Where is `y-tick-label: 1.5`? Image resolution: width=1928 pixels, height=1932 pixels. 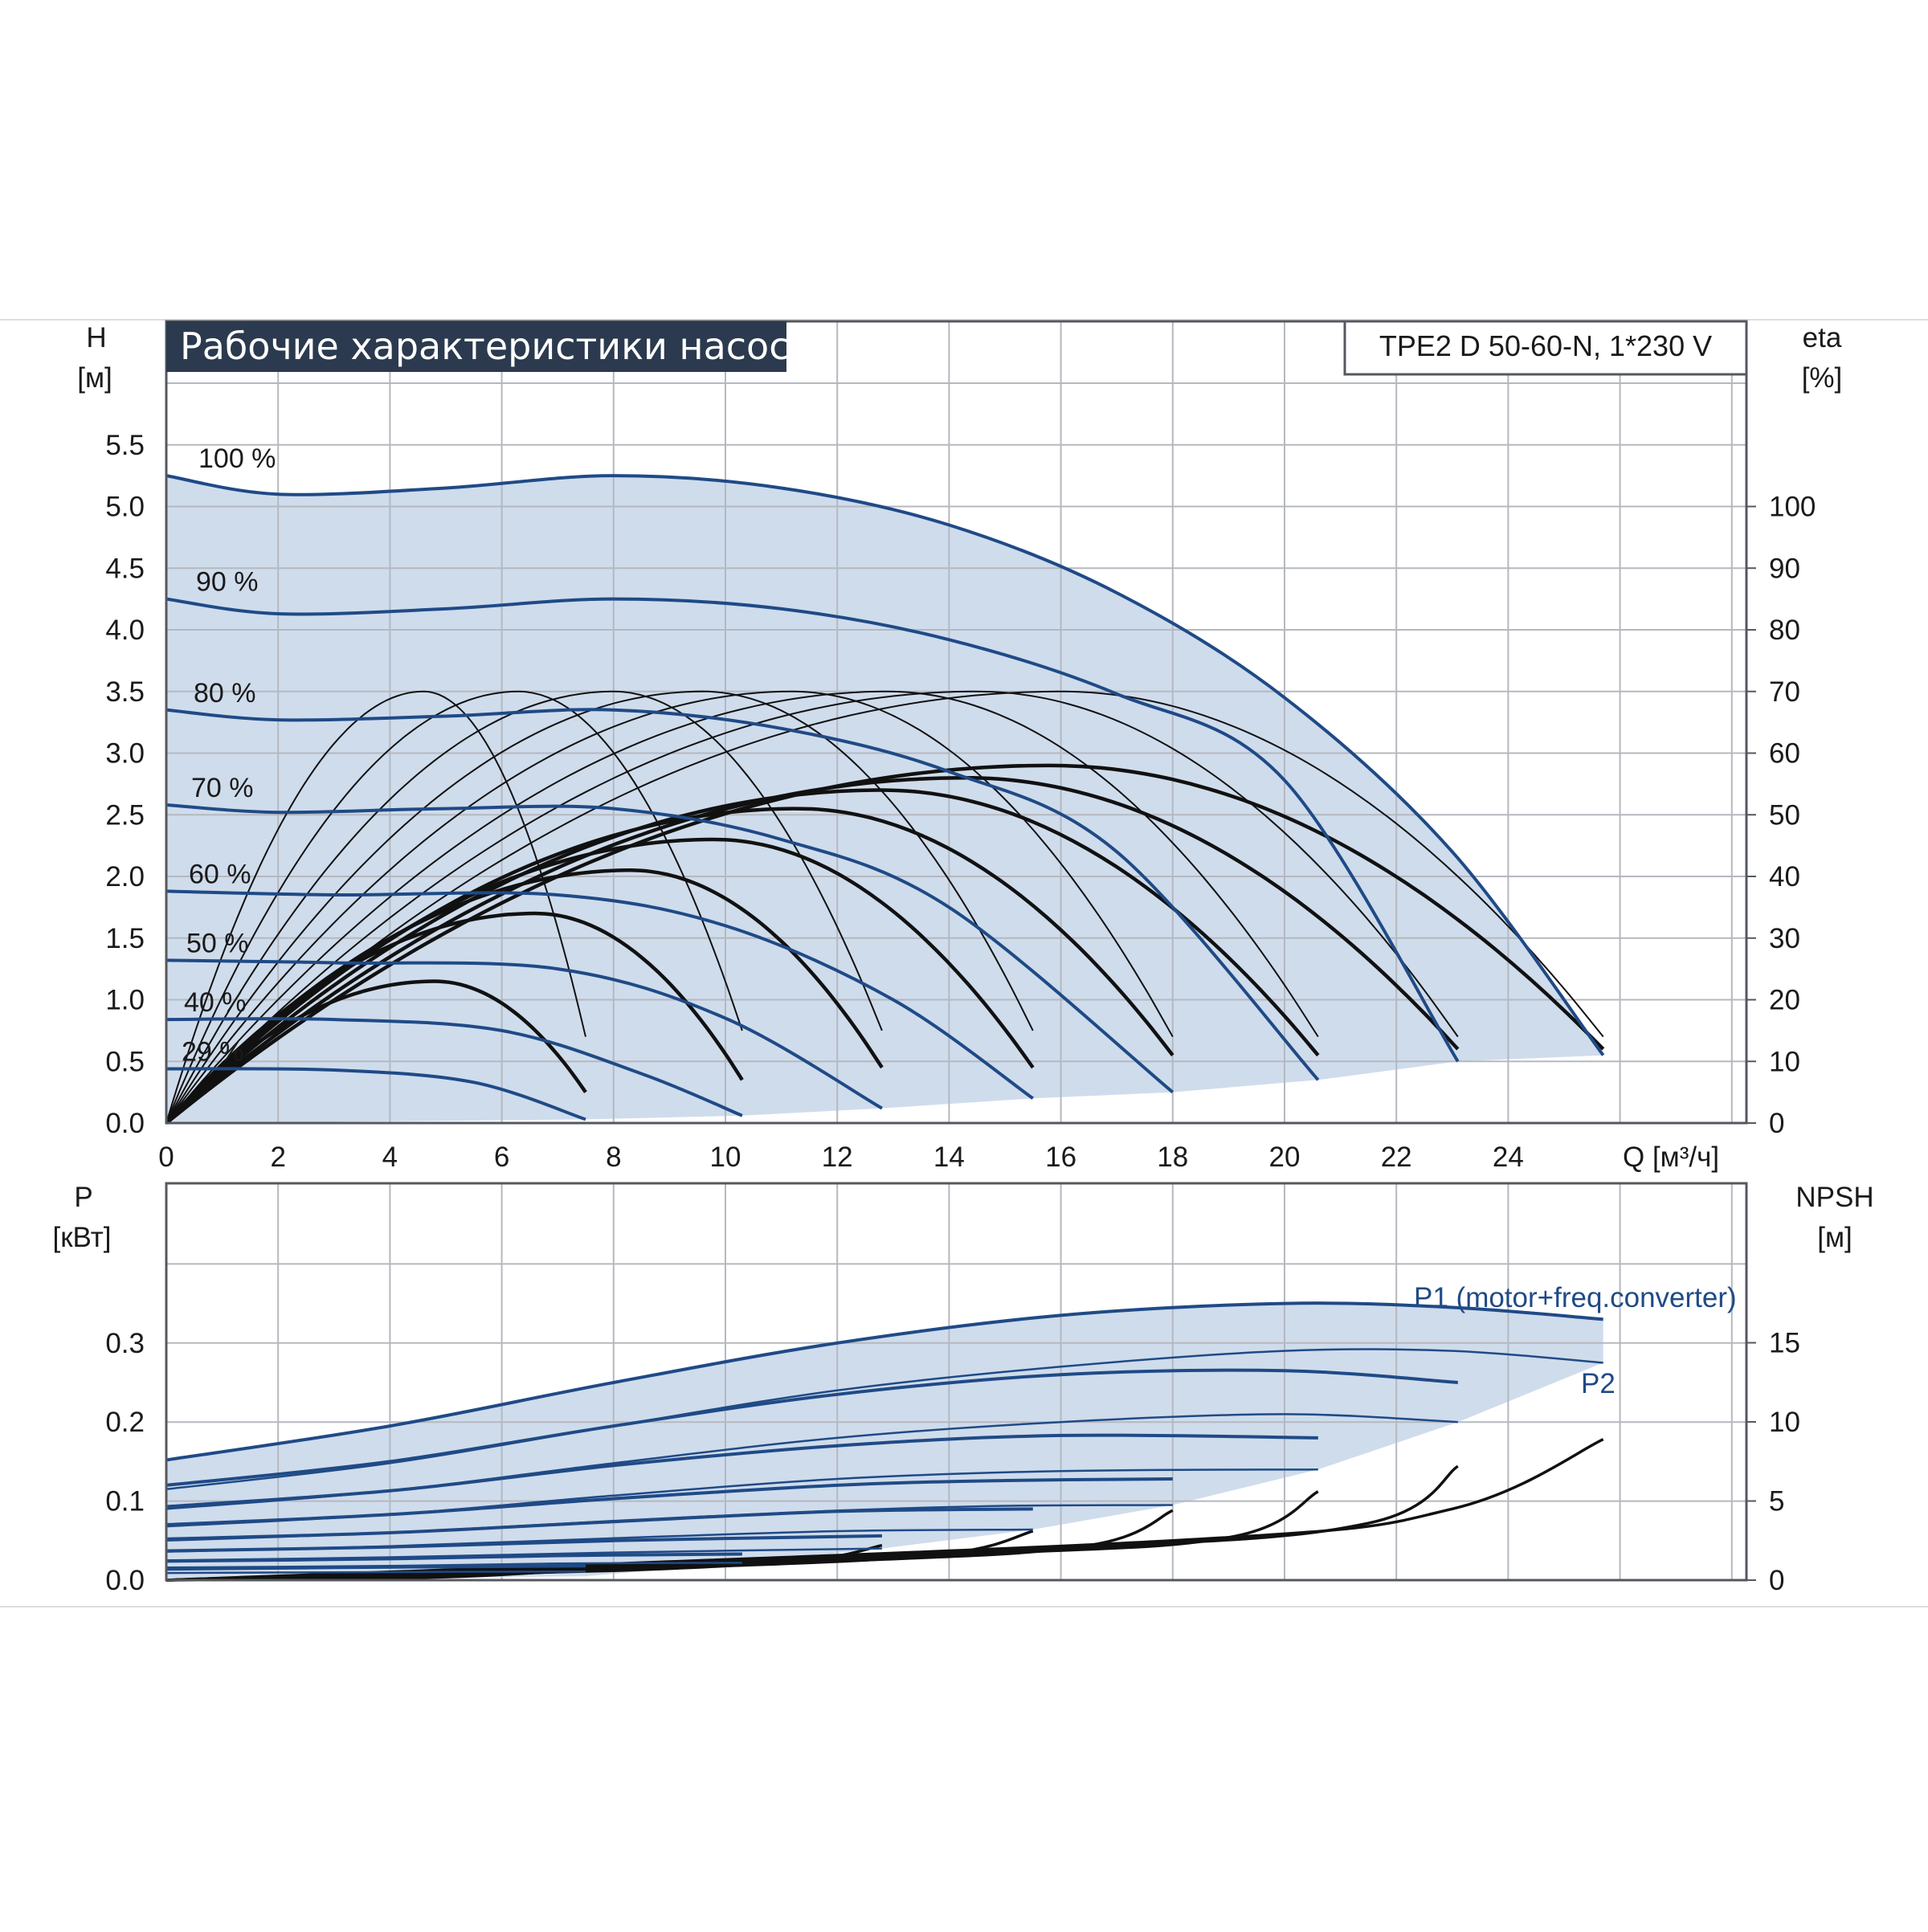 y-tick-label: 1.5 is located at coordinates (125, 939).